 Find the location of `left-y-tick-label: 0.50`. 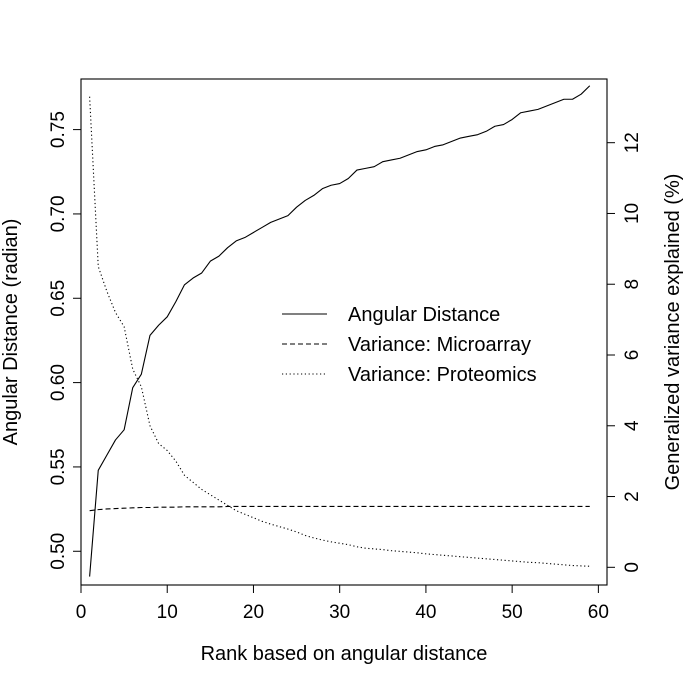

left-y-tick-label: 0.50 is located at coordinates (58, 551).